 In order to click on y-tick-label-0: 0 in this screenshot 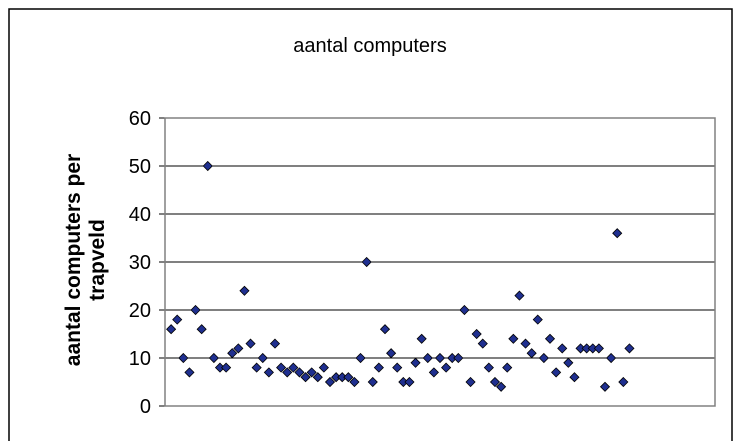, I will do `click(145, 407)`.